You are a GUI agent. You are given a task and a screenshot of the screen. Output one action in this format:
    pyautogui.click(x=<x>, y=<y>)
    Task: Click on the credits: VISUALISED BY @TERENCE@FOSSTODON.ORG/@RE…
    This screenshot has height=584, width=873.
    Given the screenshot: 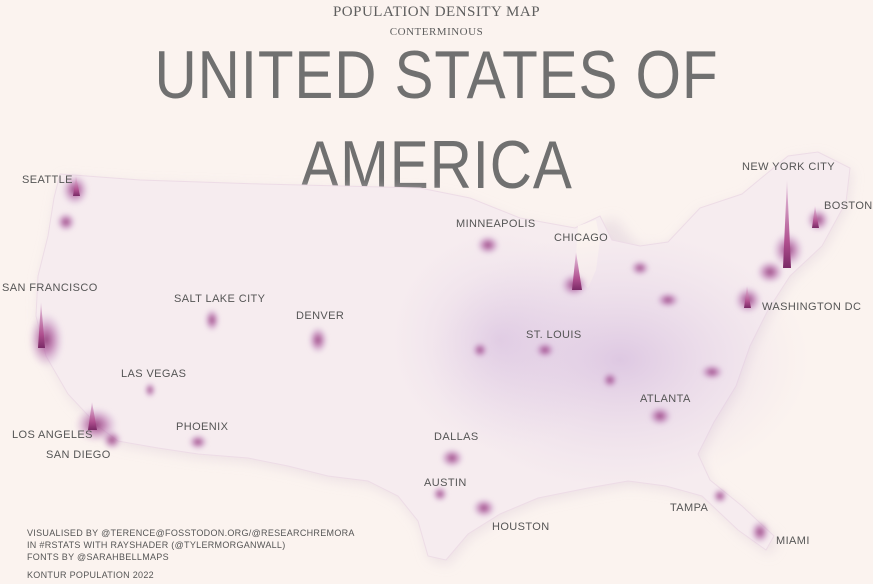 What is the action you would take?
    pyautogui.click(x=191, y=545)
    